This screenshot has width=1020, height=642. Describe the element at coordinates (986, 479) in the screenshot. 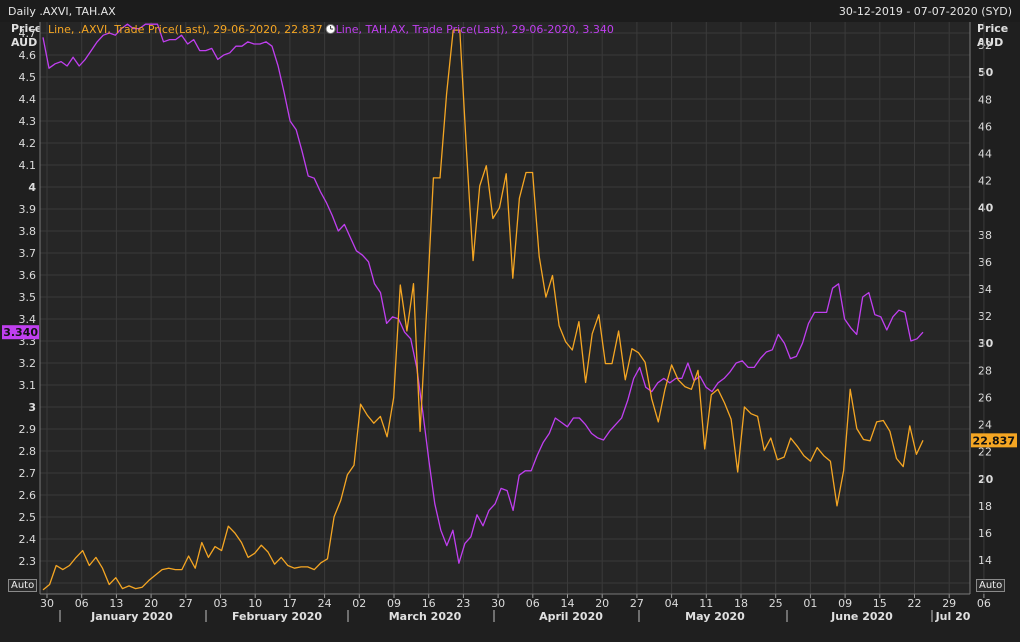

I see `right-tick-label: 20` at that location.